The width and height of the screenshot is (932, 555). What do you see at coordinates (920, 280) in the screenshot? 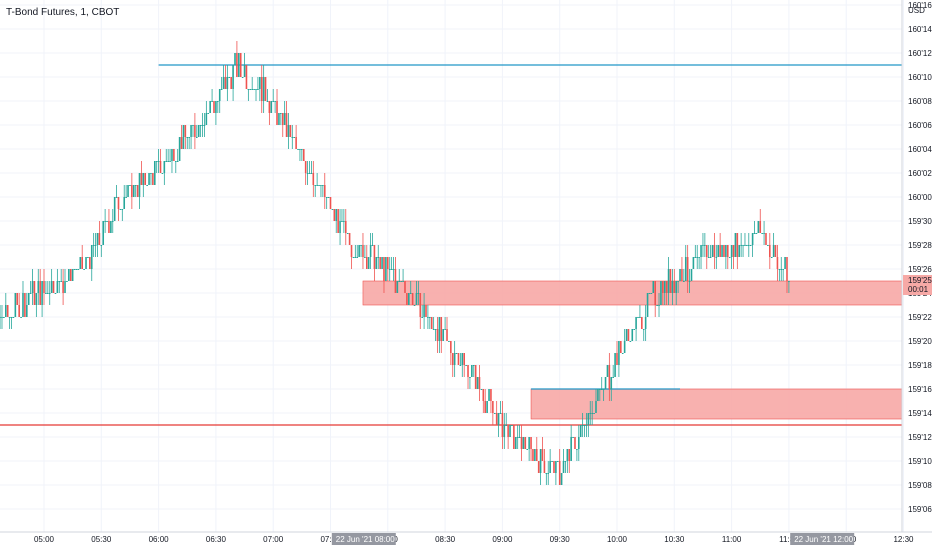
I see `last-price-label: 159'25` at bounding box center [920, 280].